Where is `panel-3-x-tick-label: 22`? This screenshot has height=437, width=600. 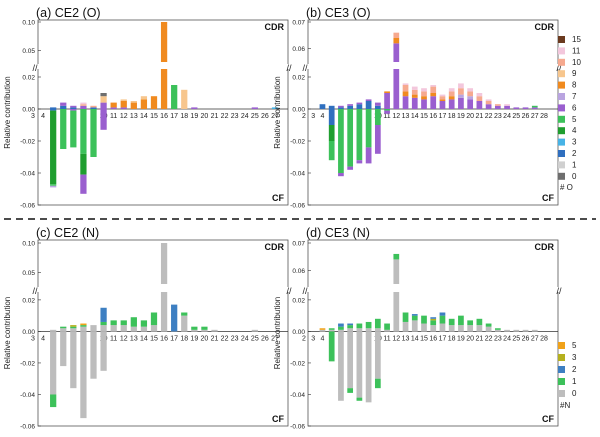 panel-3-x-tick-label: 22 is located at coordinates (225, 338).